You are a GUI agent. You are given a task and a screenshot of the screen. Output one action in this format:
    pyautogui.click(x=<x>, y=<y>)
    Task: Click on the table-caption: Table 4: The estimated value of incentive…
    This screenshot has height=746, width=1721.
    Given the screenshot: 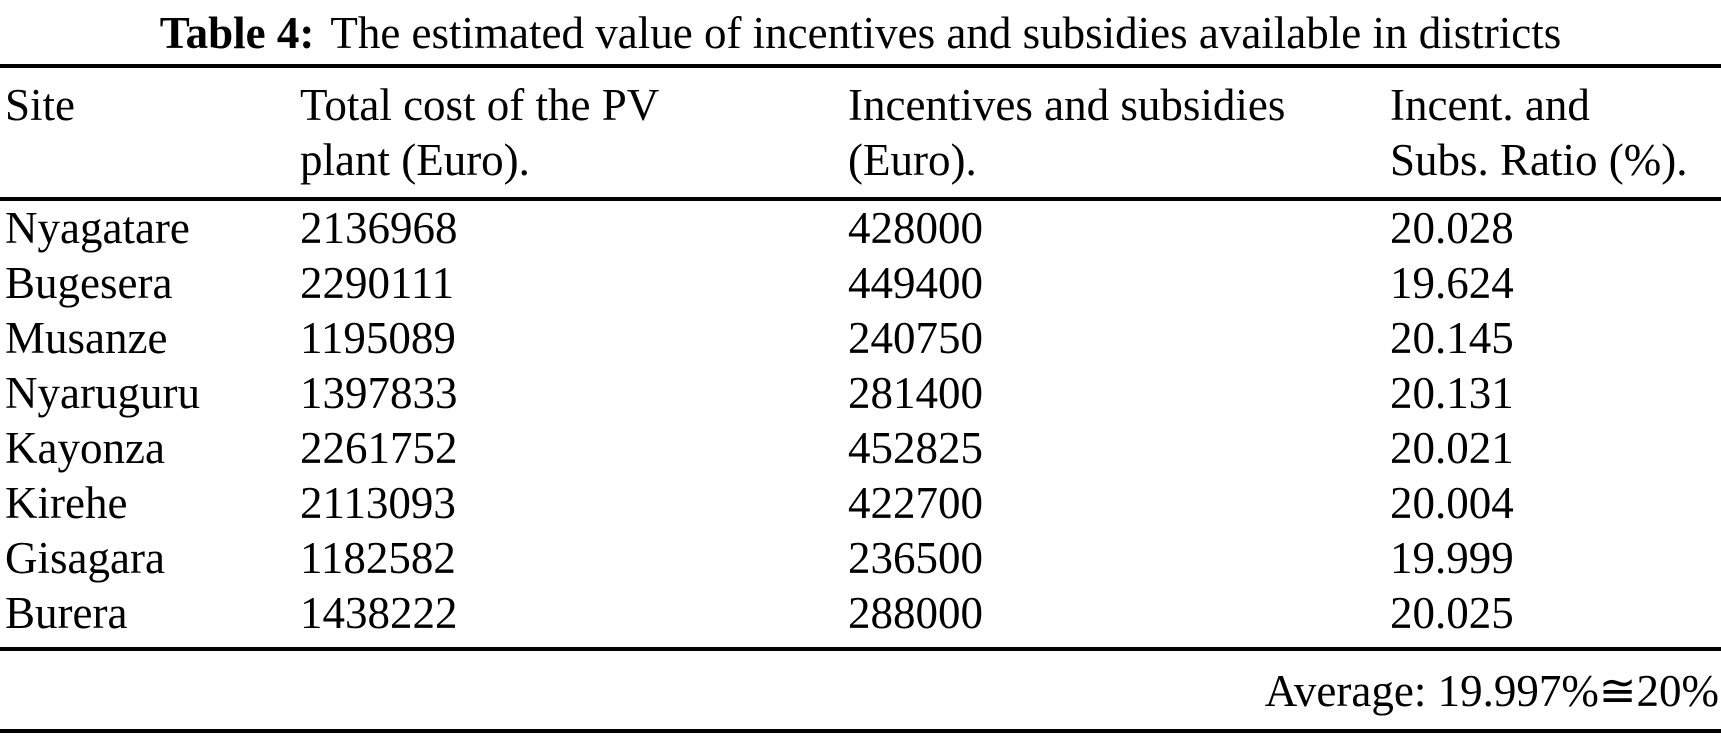 What is the action you would take?
    pyautogui.click(x=860, y=32)
    